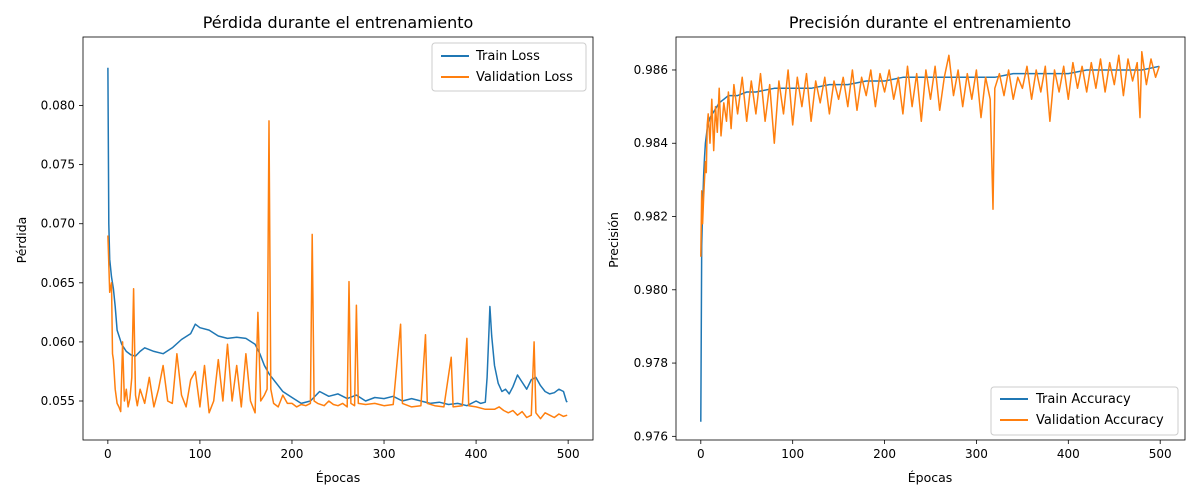 This screenshot has height=500, width=1200. What do you see at coordinates (651, 70) in the screenshot?
I see `accuracy-y-tick-label: 0.986` at bounding box center [651, 70].